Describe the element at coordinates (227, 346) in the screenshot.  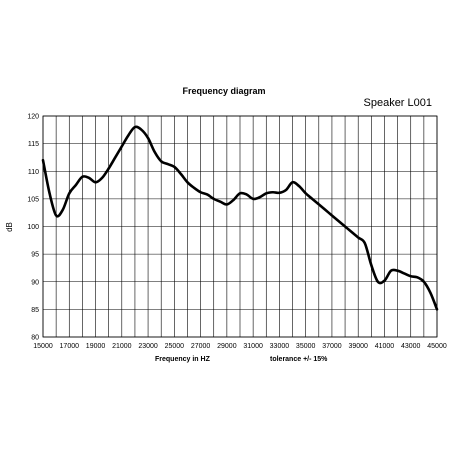
I see `x-tick-label: 29000` at that location.